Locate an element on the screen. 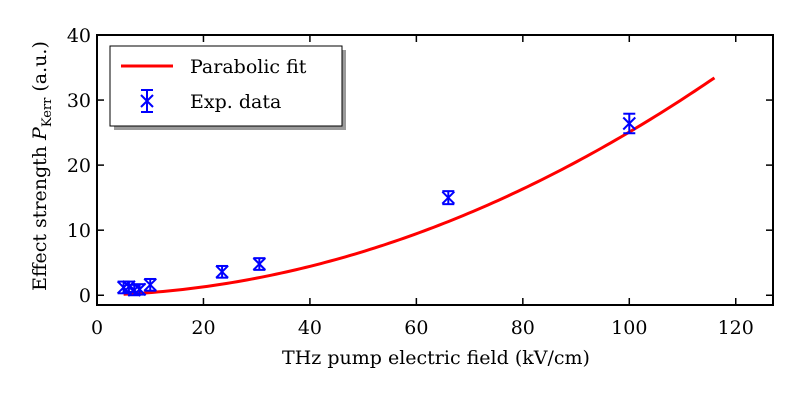  x-tick-label: 0 is located at coordinates (97, 328).